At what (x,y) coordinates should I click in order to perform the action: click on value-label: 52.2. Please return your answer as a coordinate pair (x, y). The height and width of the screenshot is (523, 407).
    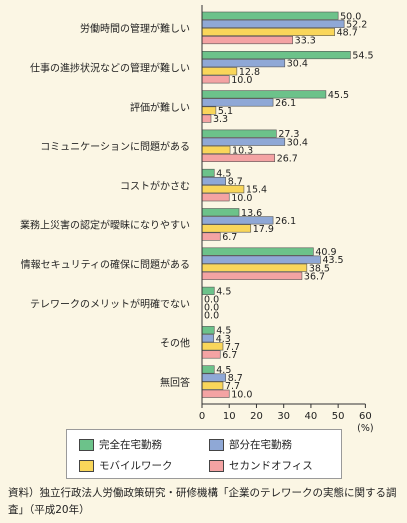
    Looking at the image, I should click on (356, 24).